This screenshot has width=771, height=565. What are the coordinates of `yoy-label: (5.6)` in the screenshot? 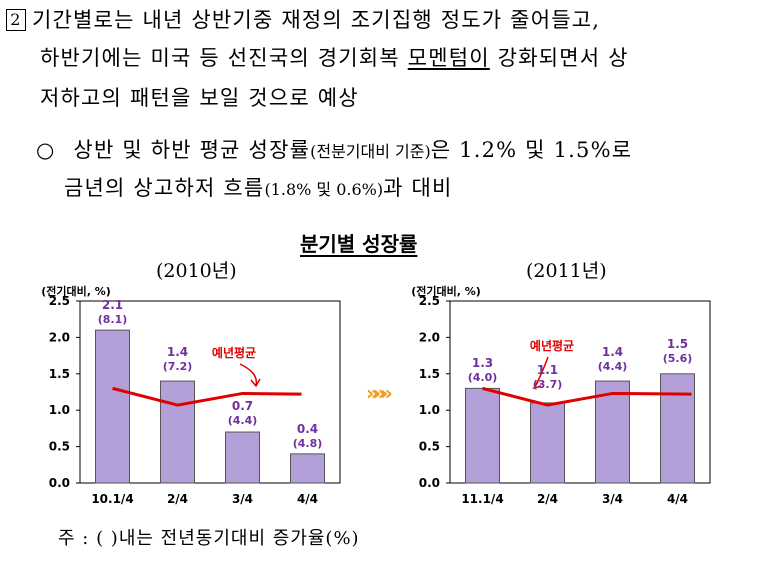 It's located at (678, 358).